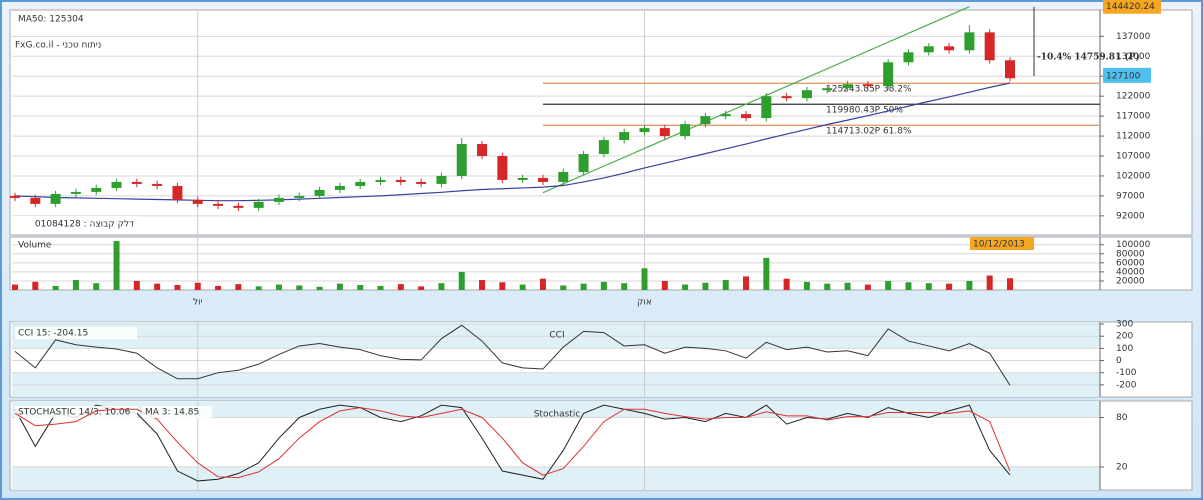 The height and width of the screenshot is (500, 1203). Describe the element at coordinates (1124, 349) in the screenshot. I see `y-tick-label: 100` at that location.